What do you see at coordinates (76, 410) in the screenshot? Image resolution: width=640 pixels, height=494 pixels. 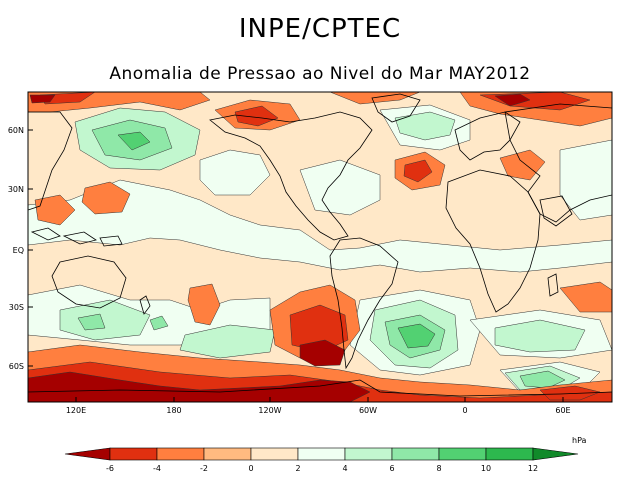 I see `lon-label-120e: 120E` at bounding box center [76, 410].